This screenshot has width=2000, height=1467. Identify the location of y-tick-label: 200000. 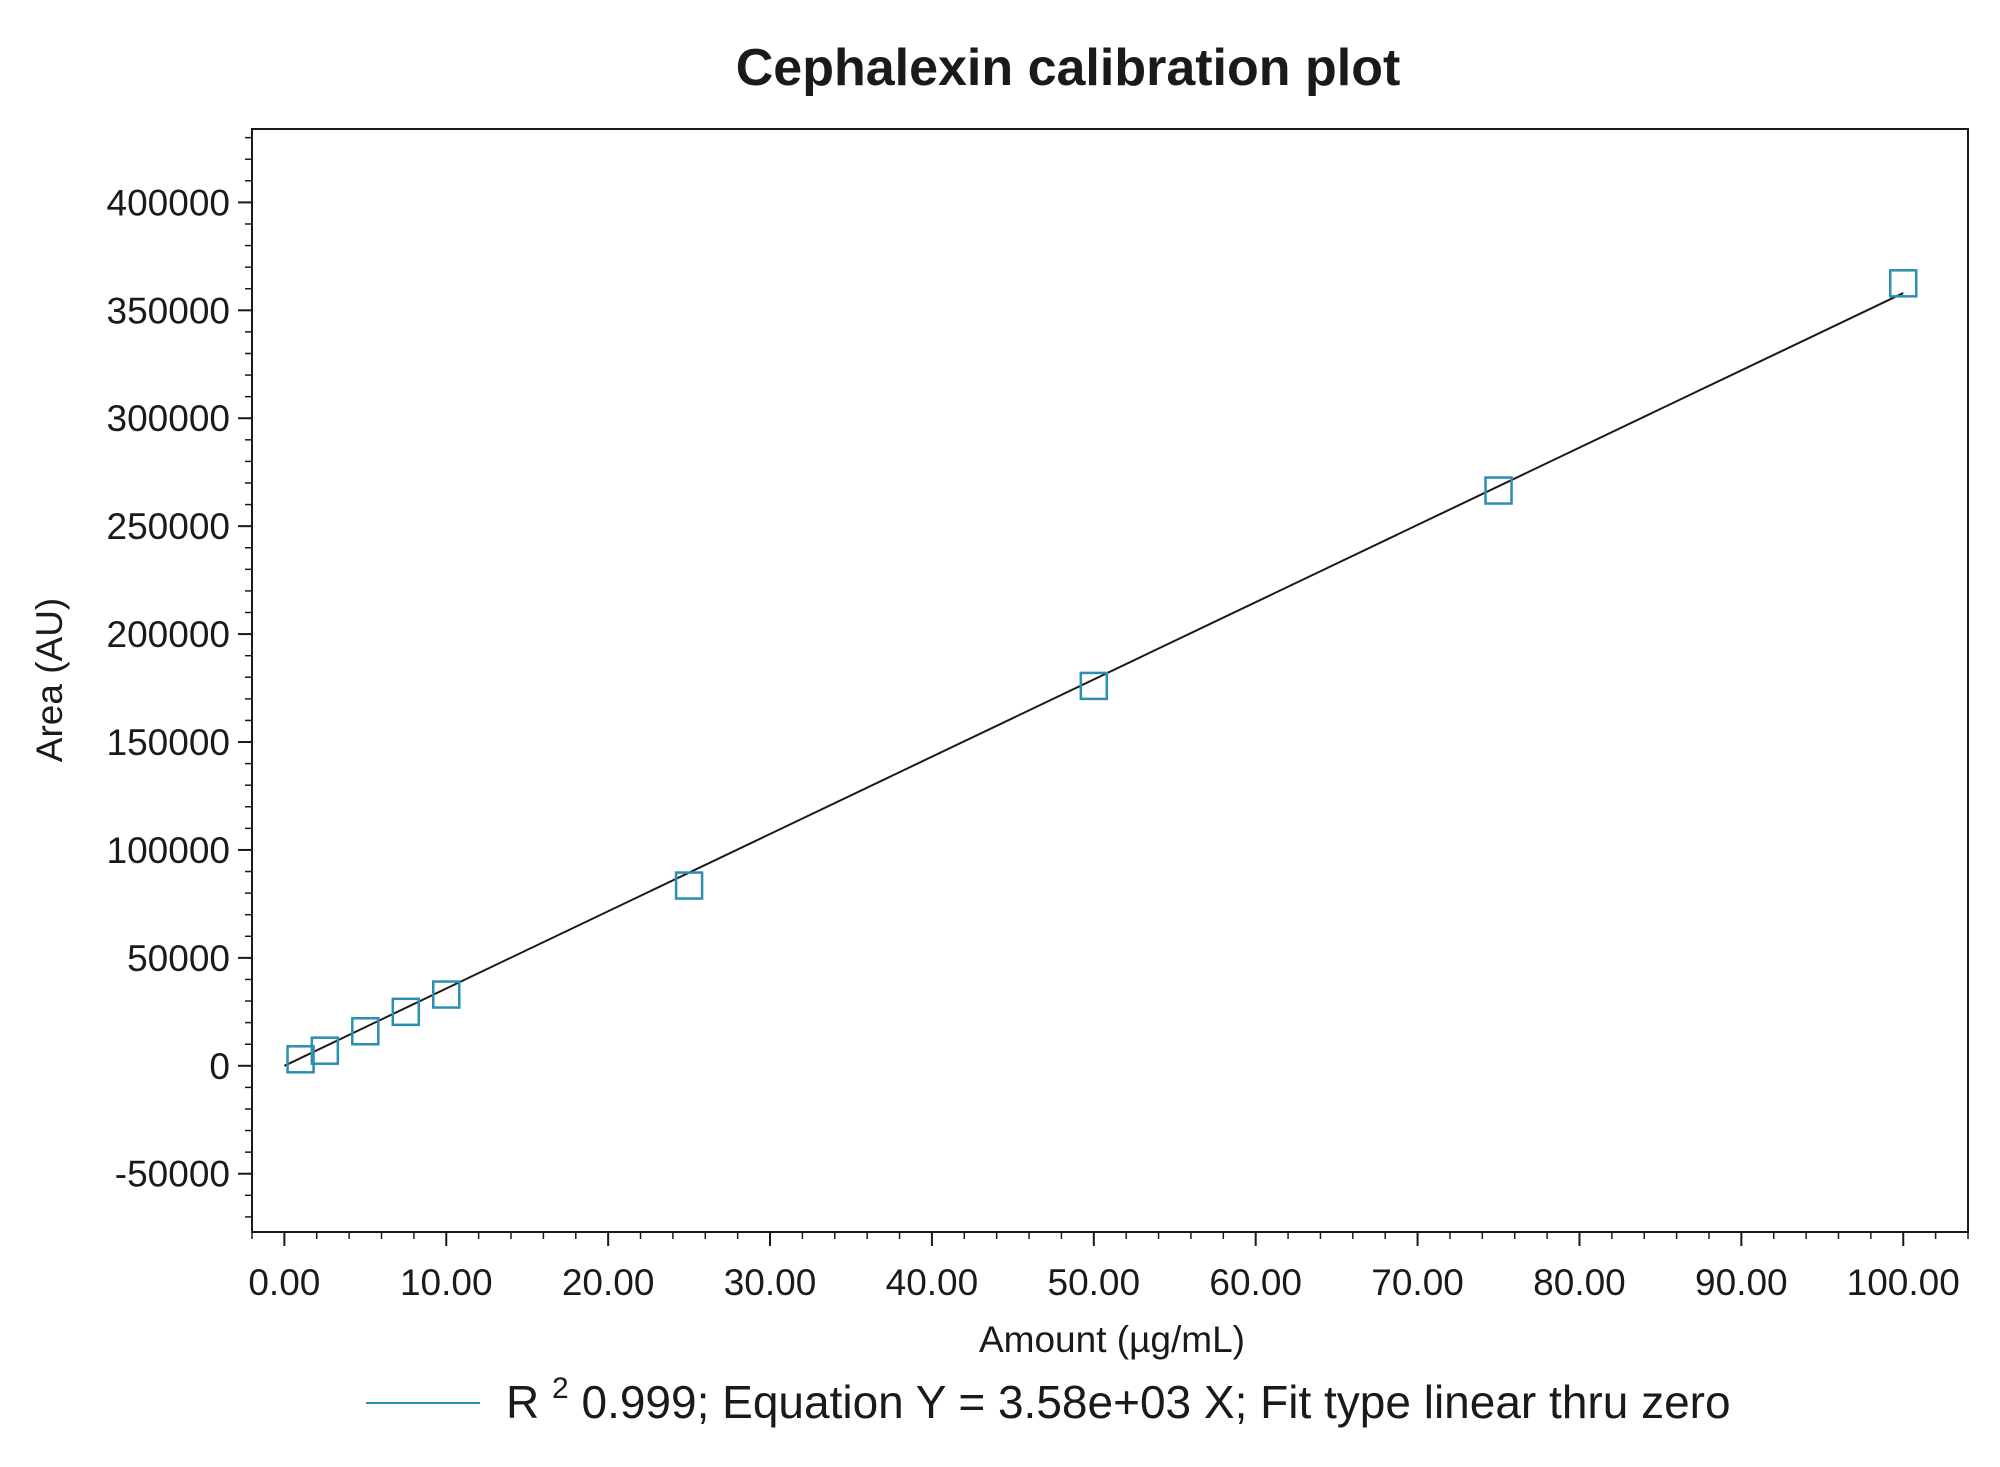
(168, 634).